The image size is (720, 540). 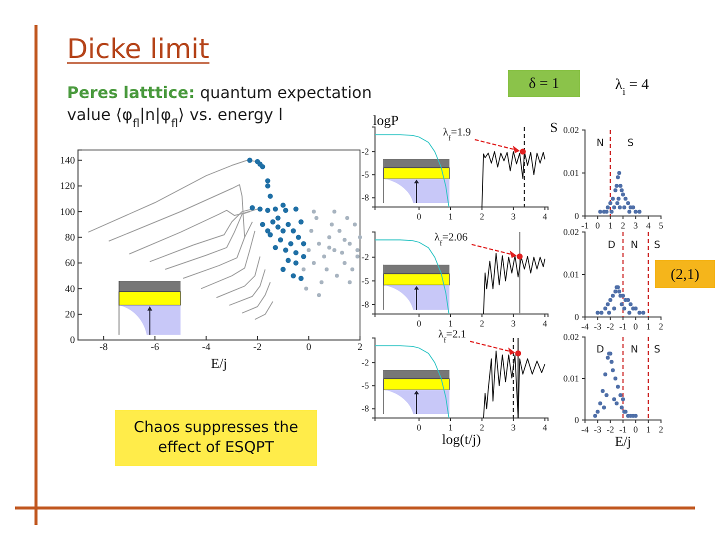 I want to click on y-tick-label: 100, so click(x=67, y=212).